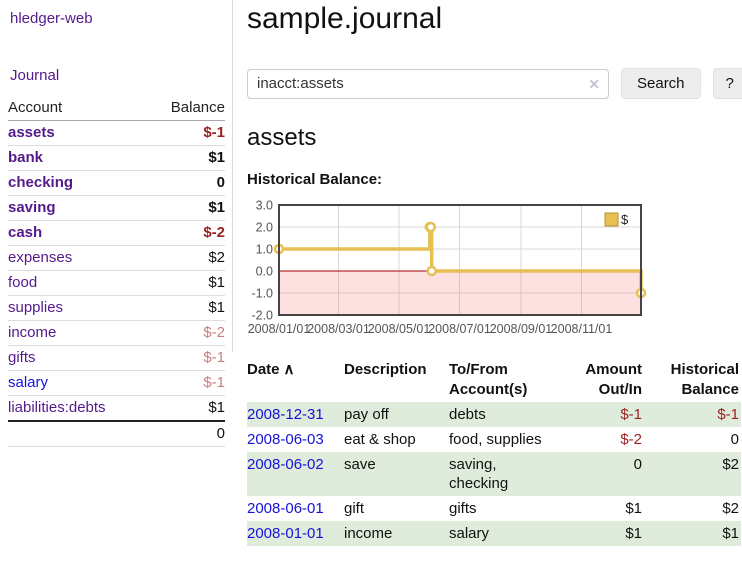 The image size is (742, 582). What do you see at coordinates (264, 272) in the screenshot?
I see `svg-text: 0.0` at bounding box center [264, 272].